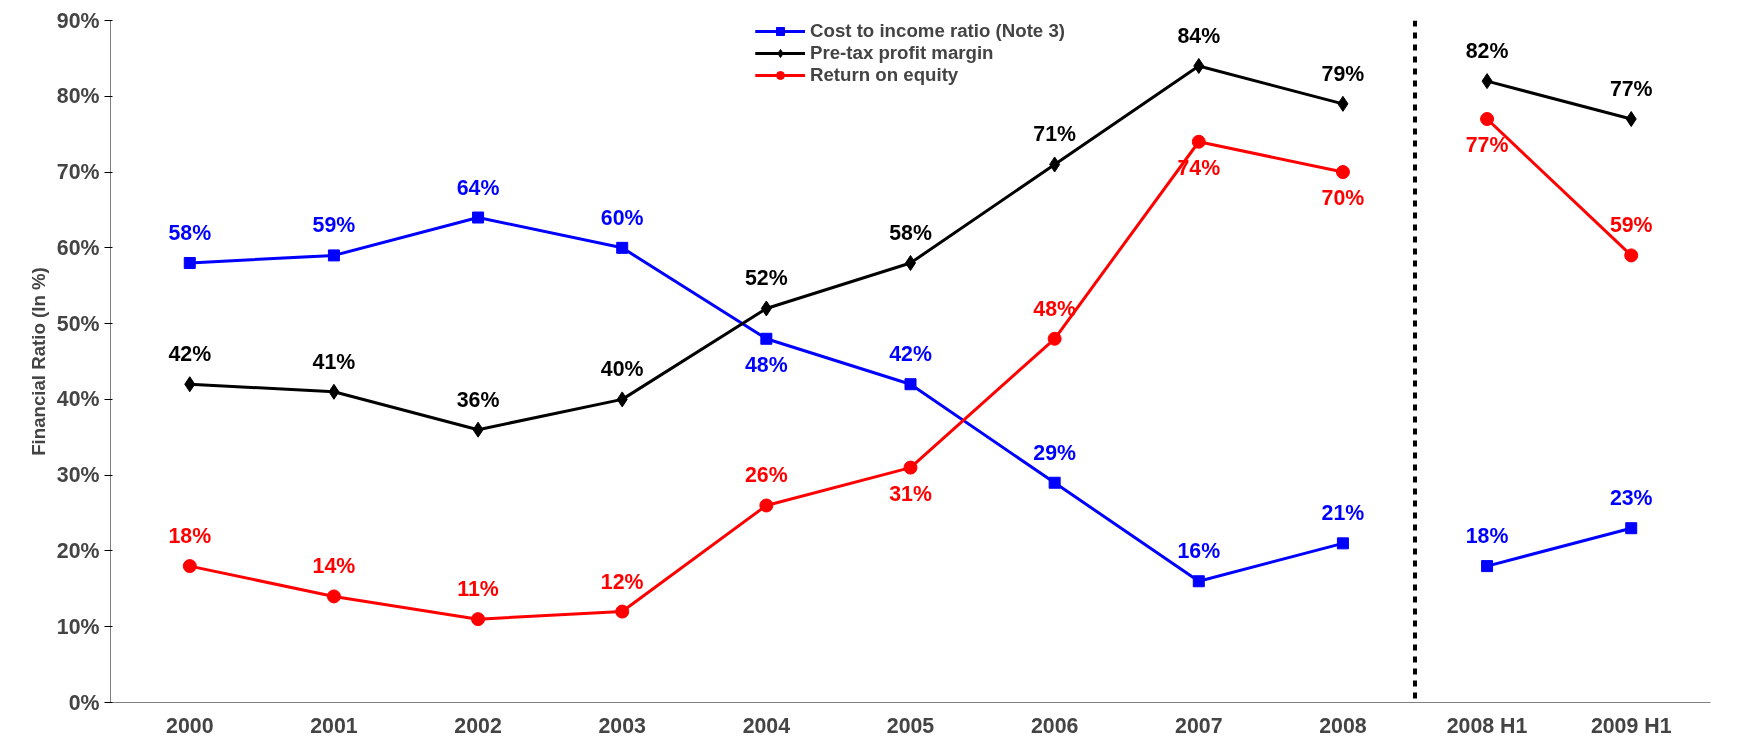 The width and height of the screenshot is (1742, 752). Describe the element at coordinates (78, 20) in the screenshot. I see `y-tick-label: 90%` at that location.